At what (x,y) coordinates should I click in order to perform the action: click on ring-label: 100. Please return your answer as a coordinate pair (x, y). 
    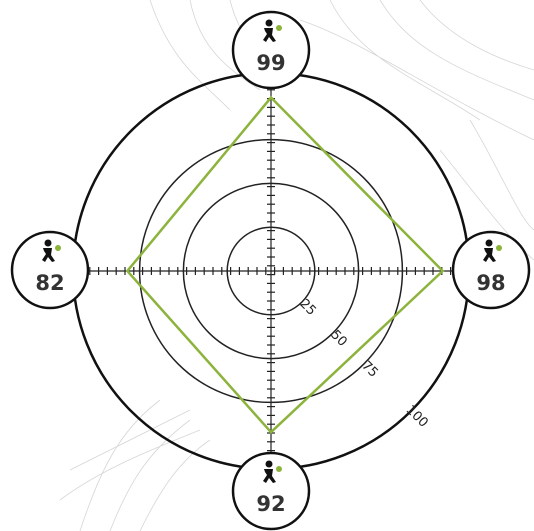
    Looking at the image, I should click on (417, 417).